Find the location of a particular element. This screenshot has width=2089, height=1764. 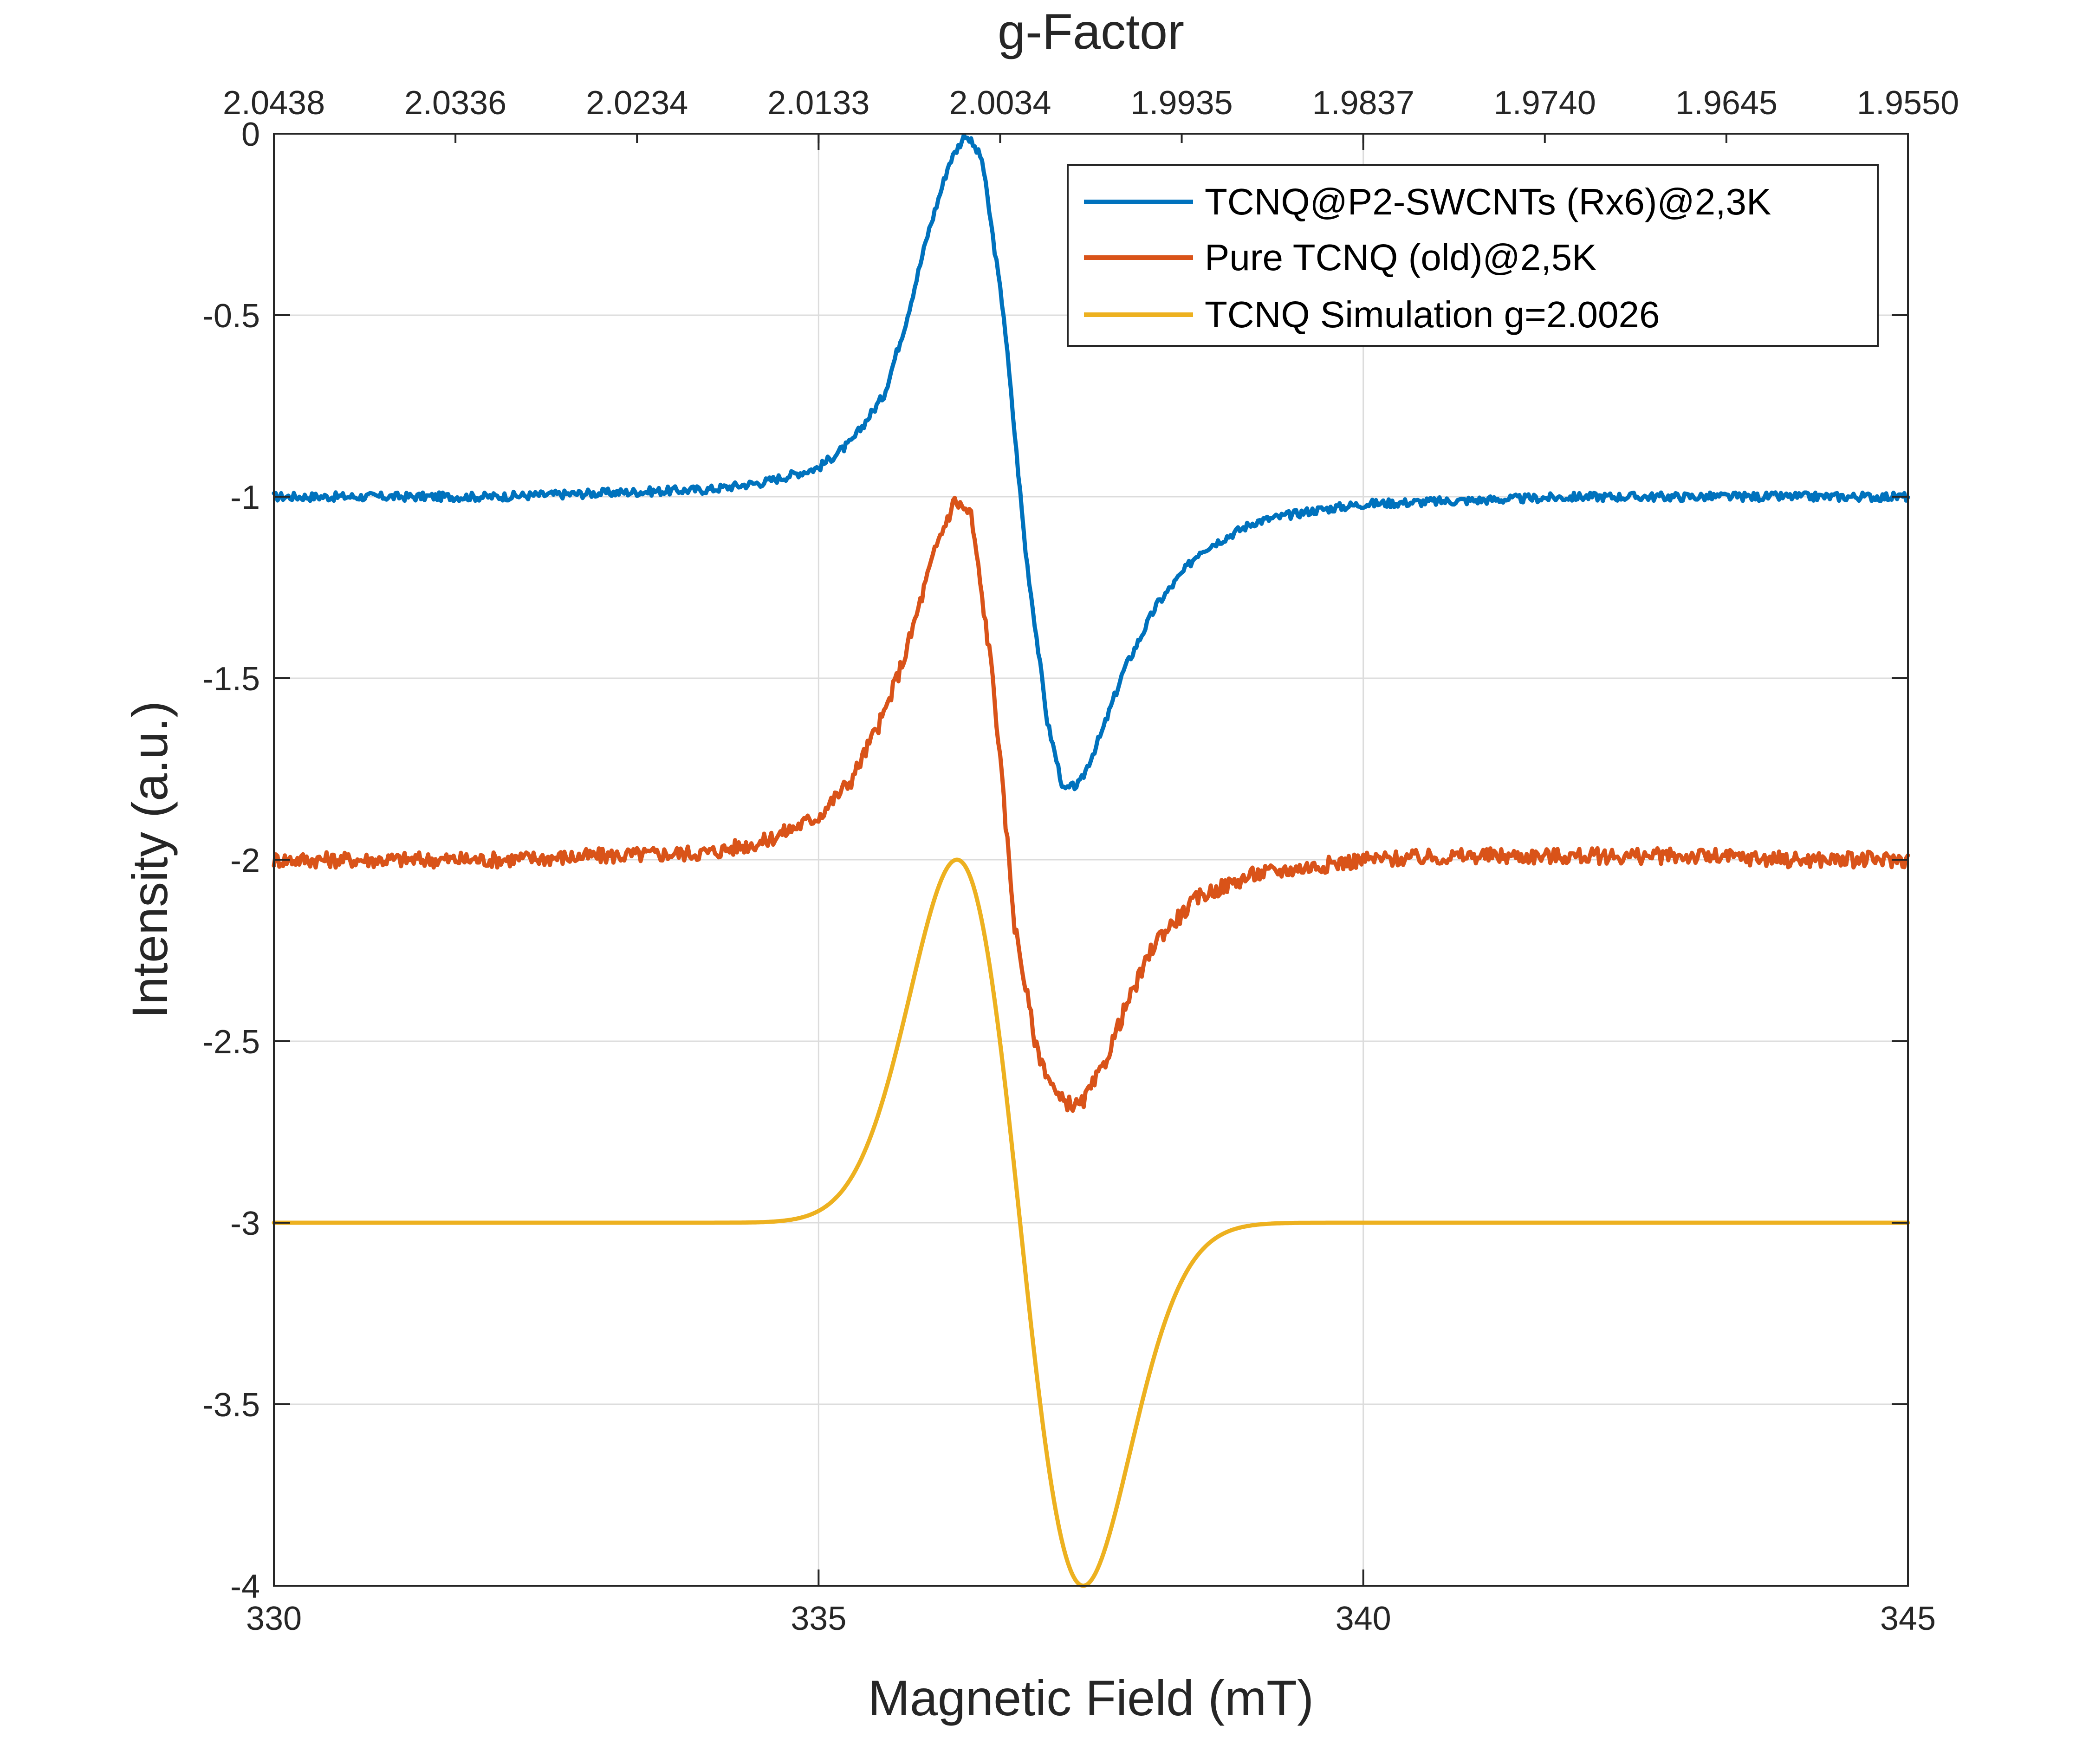

y-tick-label-3: -1.5 is located at coordinates (231, 679).